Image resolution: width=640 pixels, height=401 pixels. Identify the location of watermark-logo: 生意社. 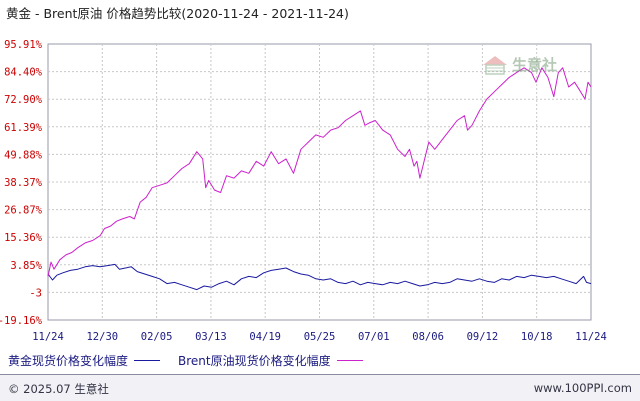
(519, 64).